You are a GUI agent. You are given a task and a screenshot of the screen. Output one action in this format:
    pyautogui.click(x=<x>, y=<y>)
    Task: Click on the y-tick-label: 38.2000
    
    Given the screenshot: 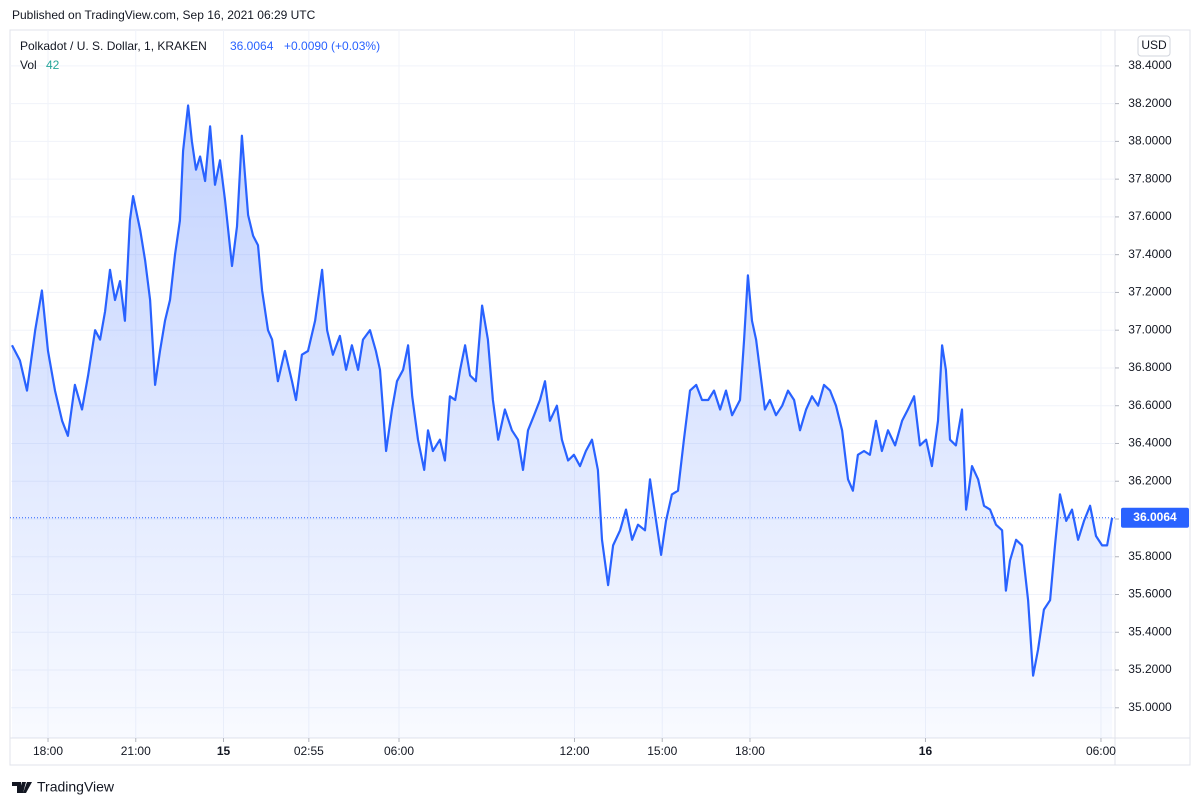 What is the action you would take?
    pyautogui.click(x=1150, y=103)
    